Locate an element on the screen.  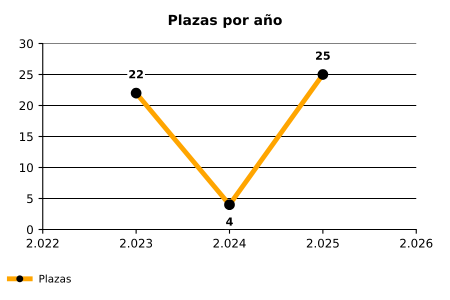
legend-label: Plazas is located at coordinates (55, 278).